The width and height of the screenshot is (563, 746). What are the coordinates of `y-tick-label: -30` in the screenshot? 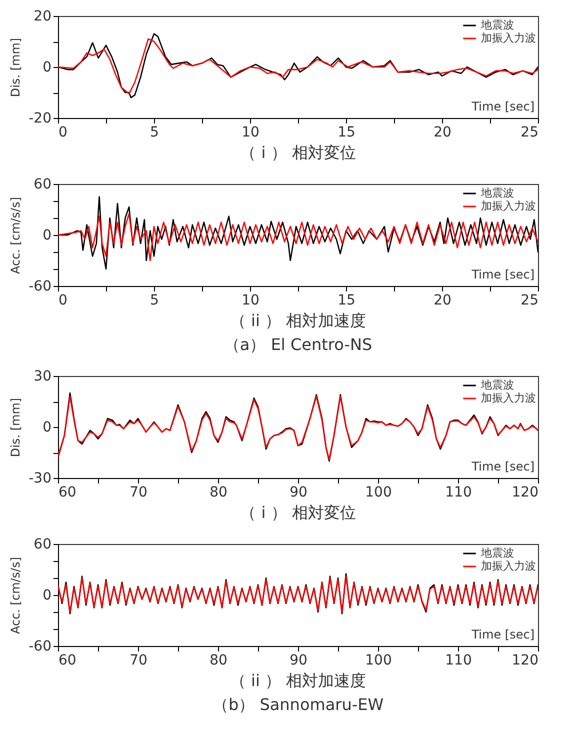 It's located at (40, 478).